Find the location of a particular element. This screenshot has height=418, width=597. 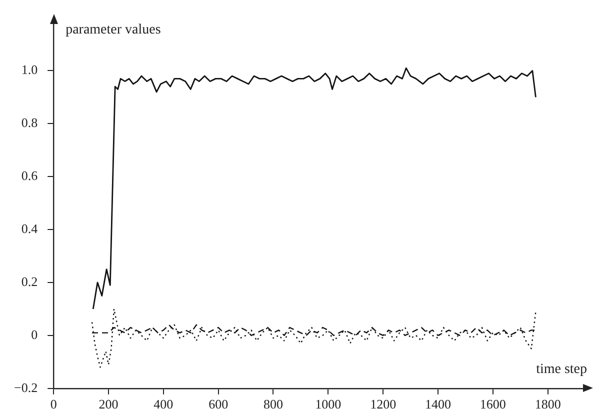

x-tick-label: 1600 is located at coordinates (493, 404).